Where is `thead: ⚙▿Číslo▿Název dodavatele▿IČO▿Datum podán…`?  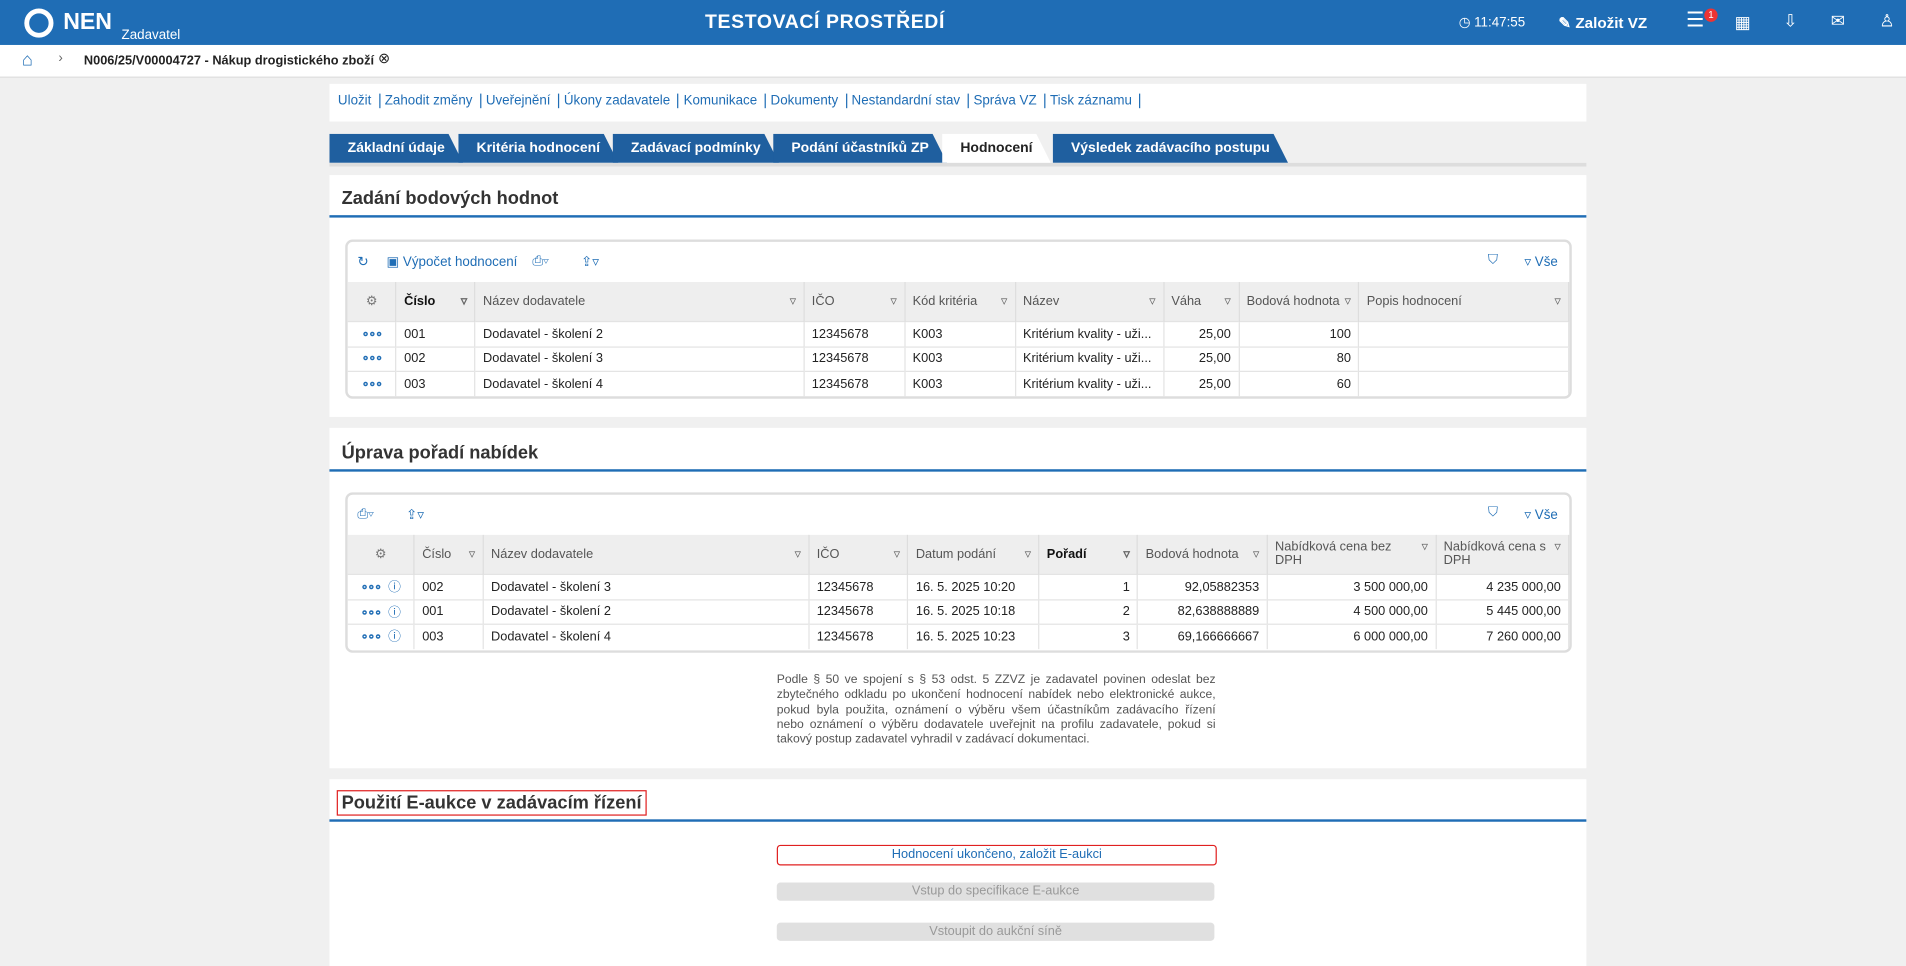 thead: ⚙▿Číslo▿Název dodavatele▿IČO▿Datum podán… is located at coordinates (958, 555).